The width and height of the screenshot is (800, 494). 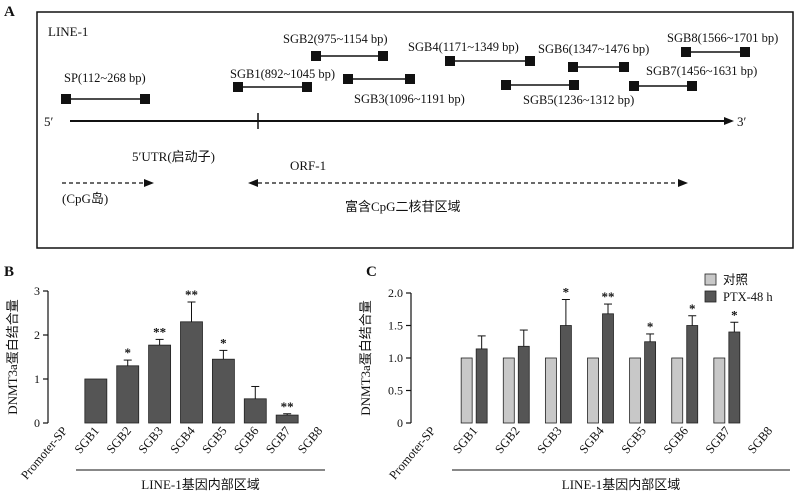 What do you see at coordinates (9, 272) in the screenshot?
I see `panel-letter: B` at bounding box center [9, 272].